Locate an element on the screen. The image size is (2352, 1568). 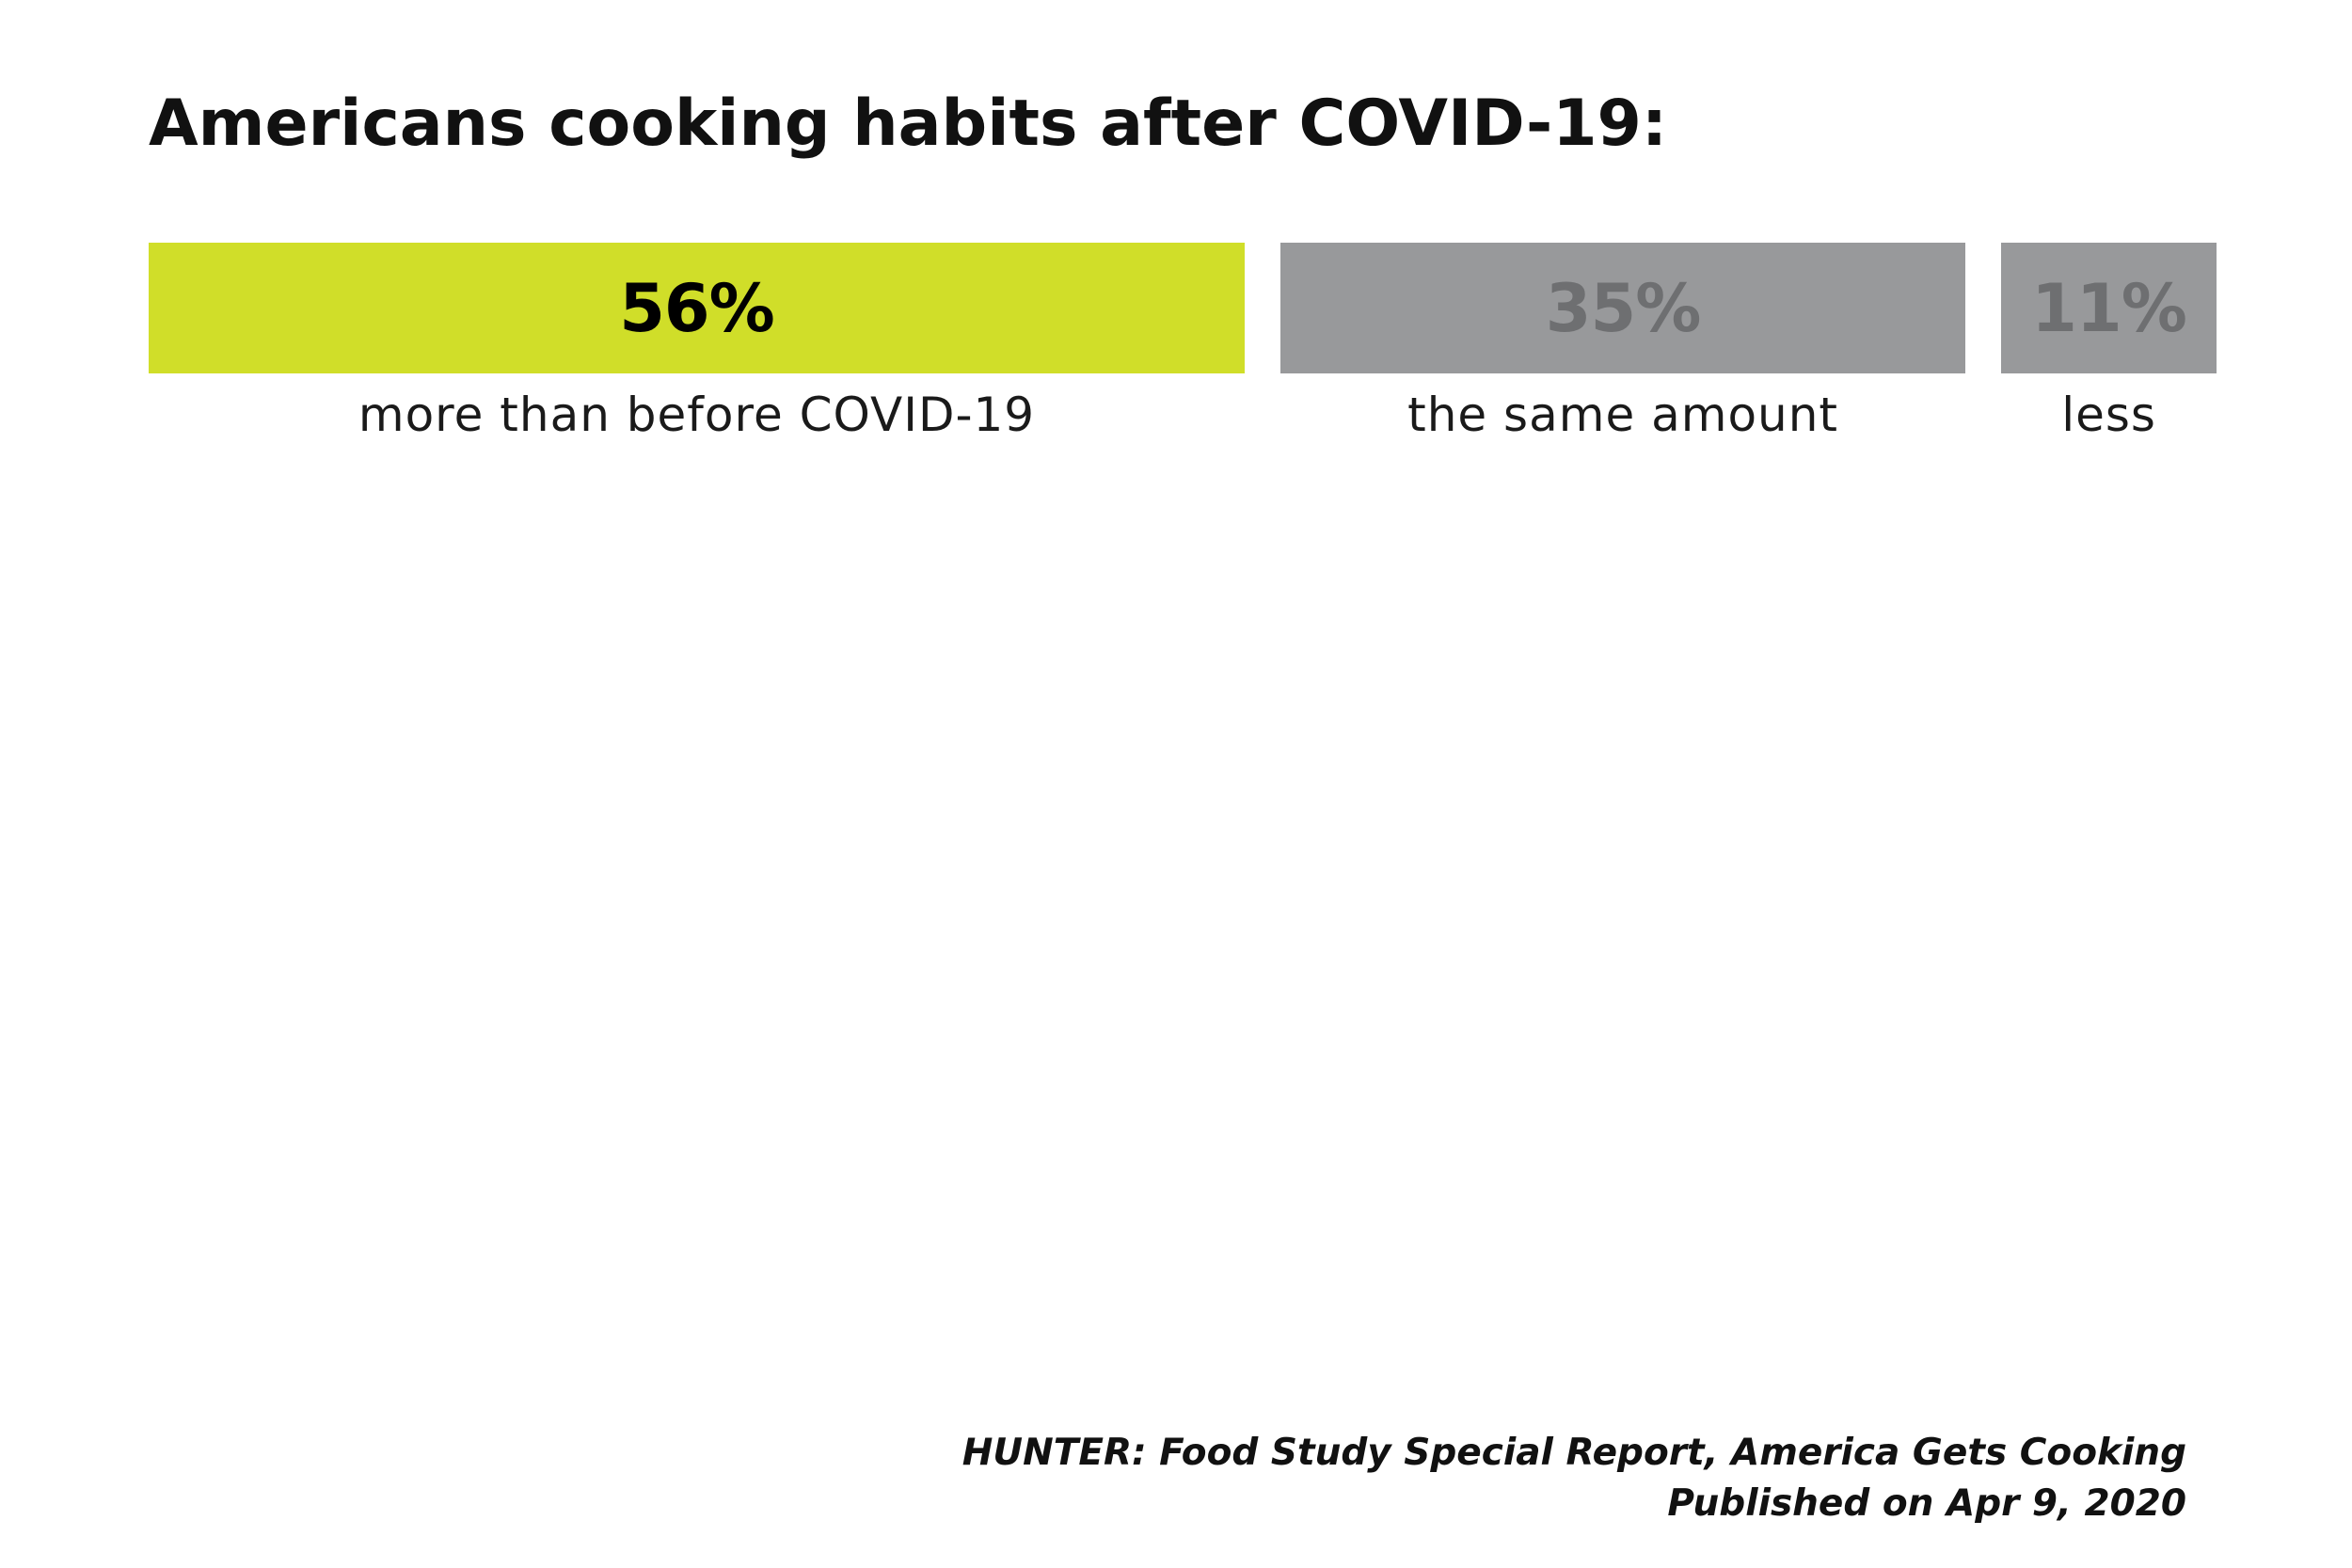
bar-segment-less: 11% is located at coordinates (2109, 308).